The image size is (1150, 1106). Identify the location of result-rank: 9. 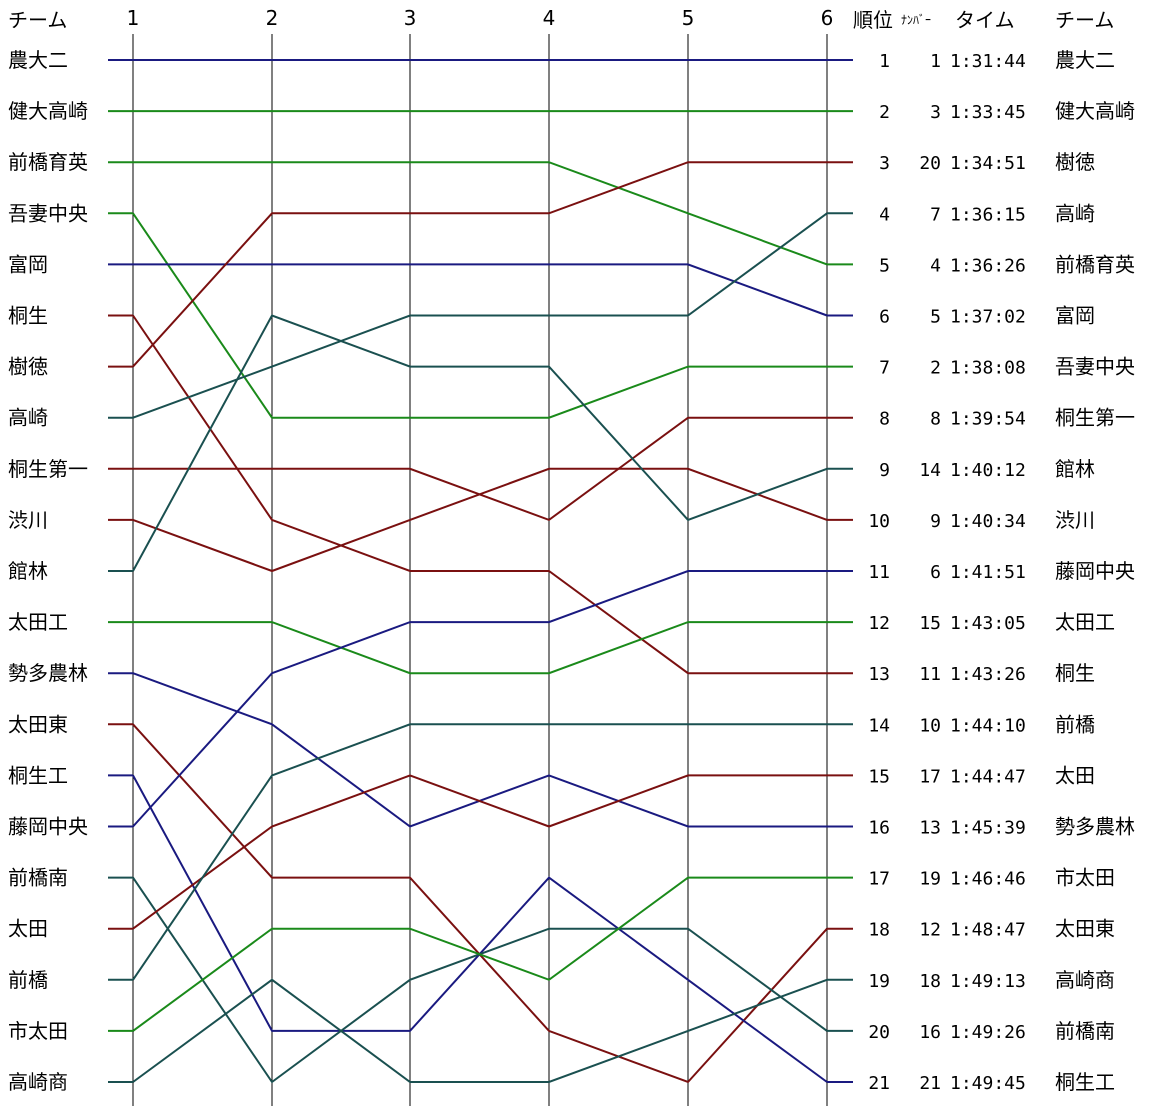
(884, 470).